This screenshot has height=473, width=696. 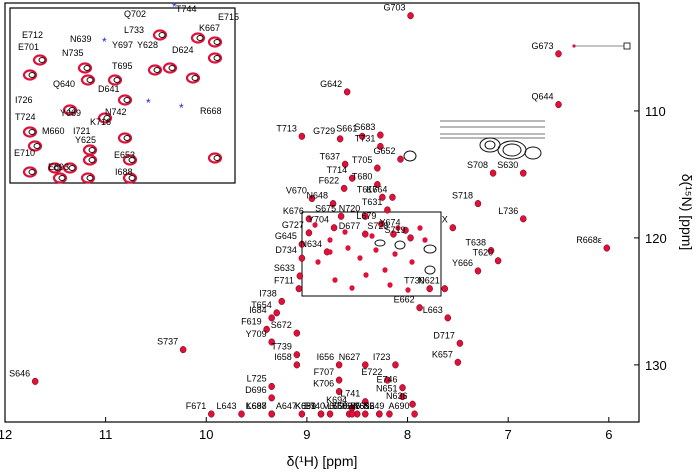 I want to click on peak-label: T638, so click(x=476, y=243).